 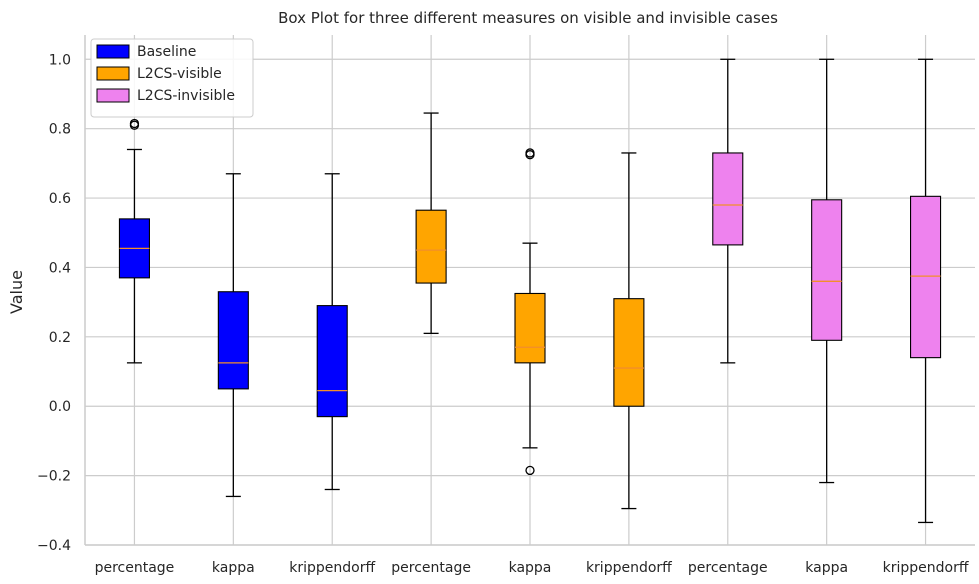 I want to click on y-tick-label: 0.2, so click(x=60, y=338).